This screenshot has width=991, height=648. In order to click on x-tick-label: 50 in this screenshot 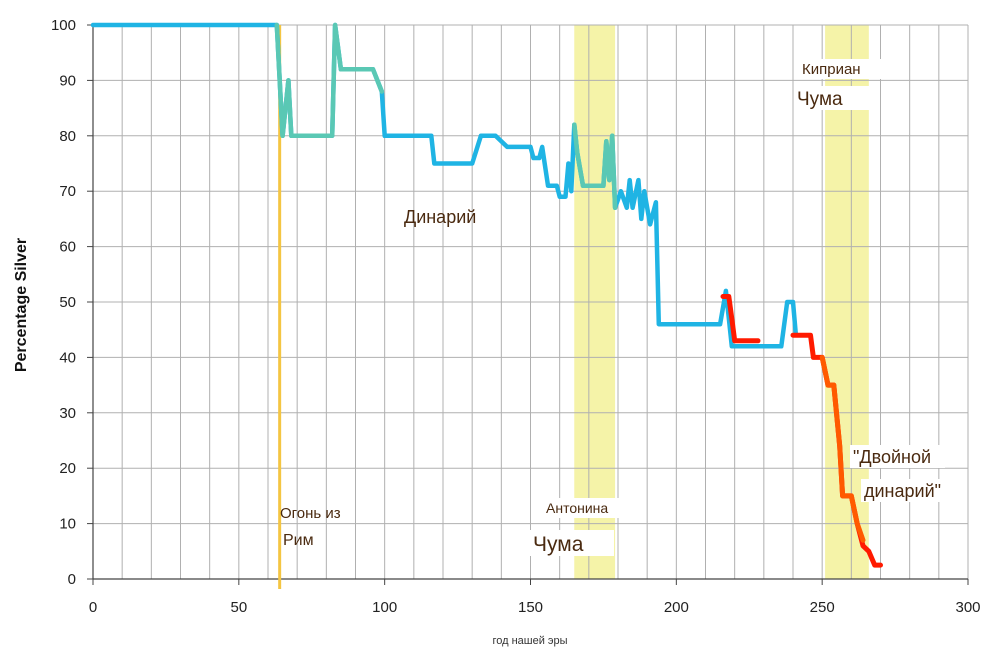, I will do `click(238, 607)`.